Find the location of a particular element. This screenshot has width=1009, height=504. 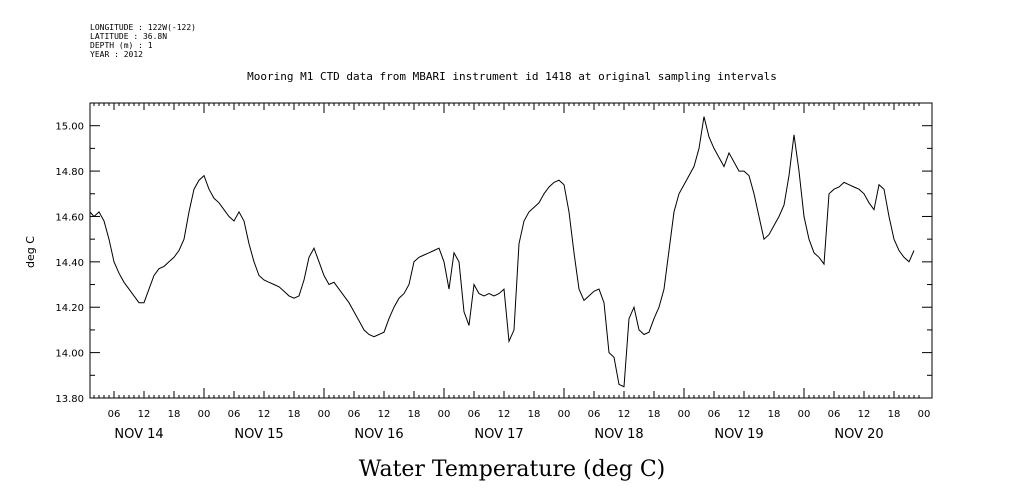

meta-longitude: LONGITUDE : 122W(-122) is located at coordinates (143, 27).